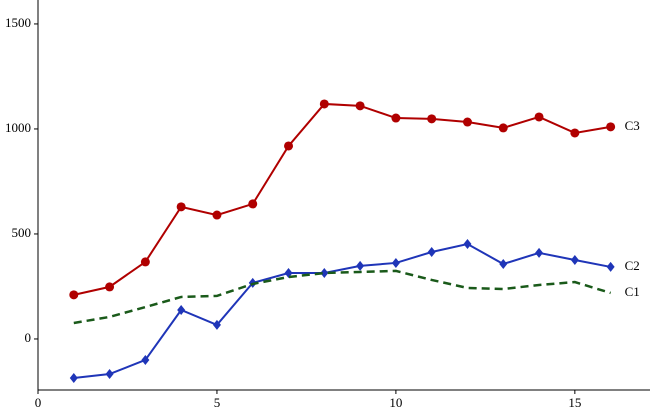  Describe the element at coordinates (574, 402) in the screenshot. I see `x-tick-label: 15` at that location.